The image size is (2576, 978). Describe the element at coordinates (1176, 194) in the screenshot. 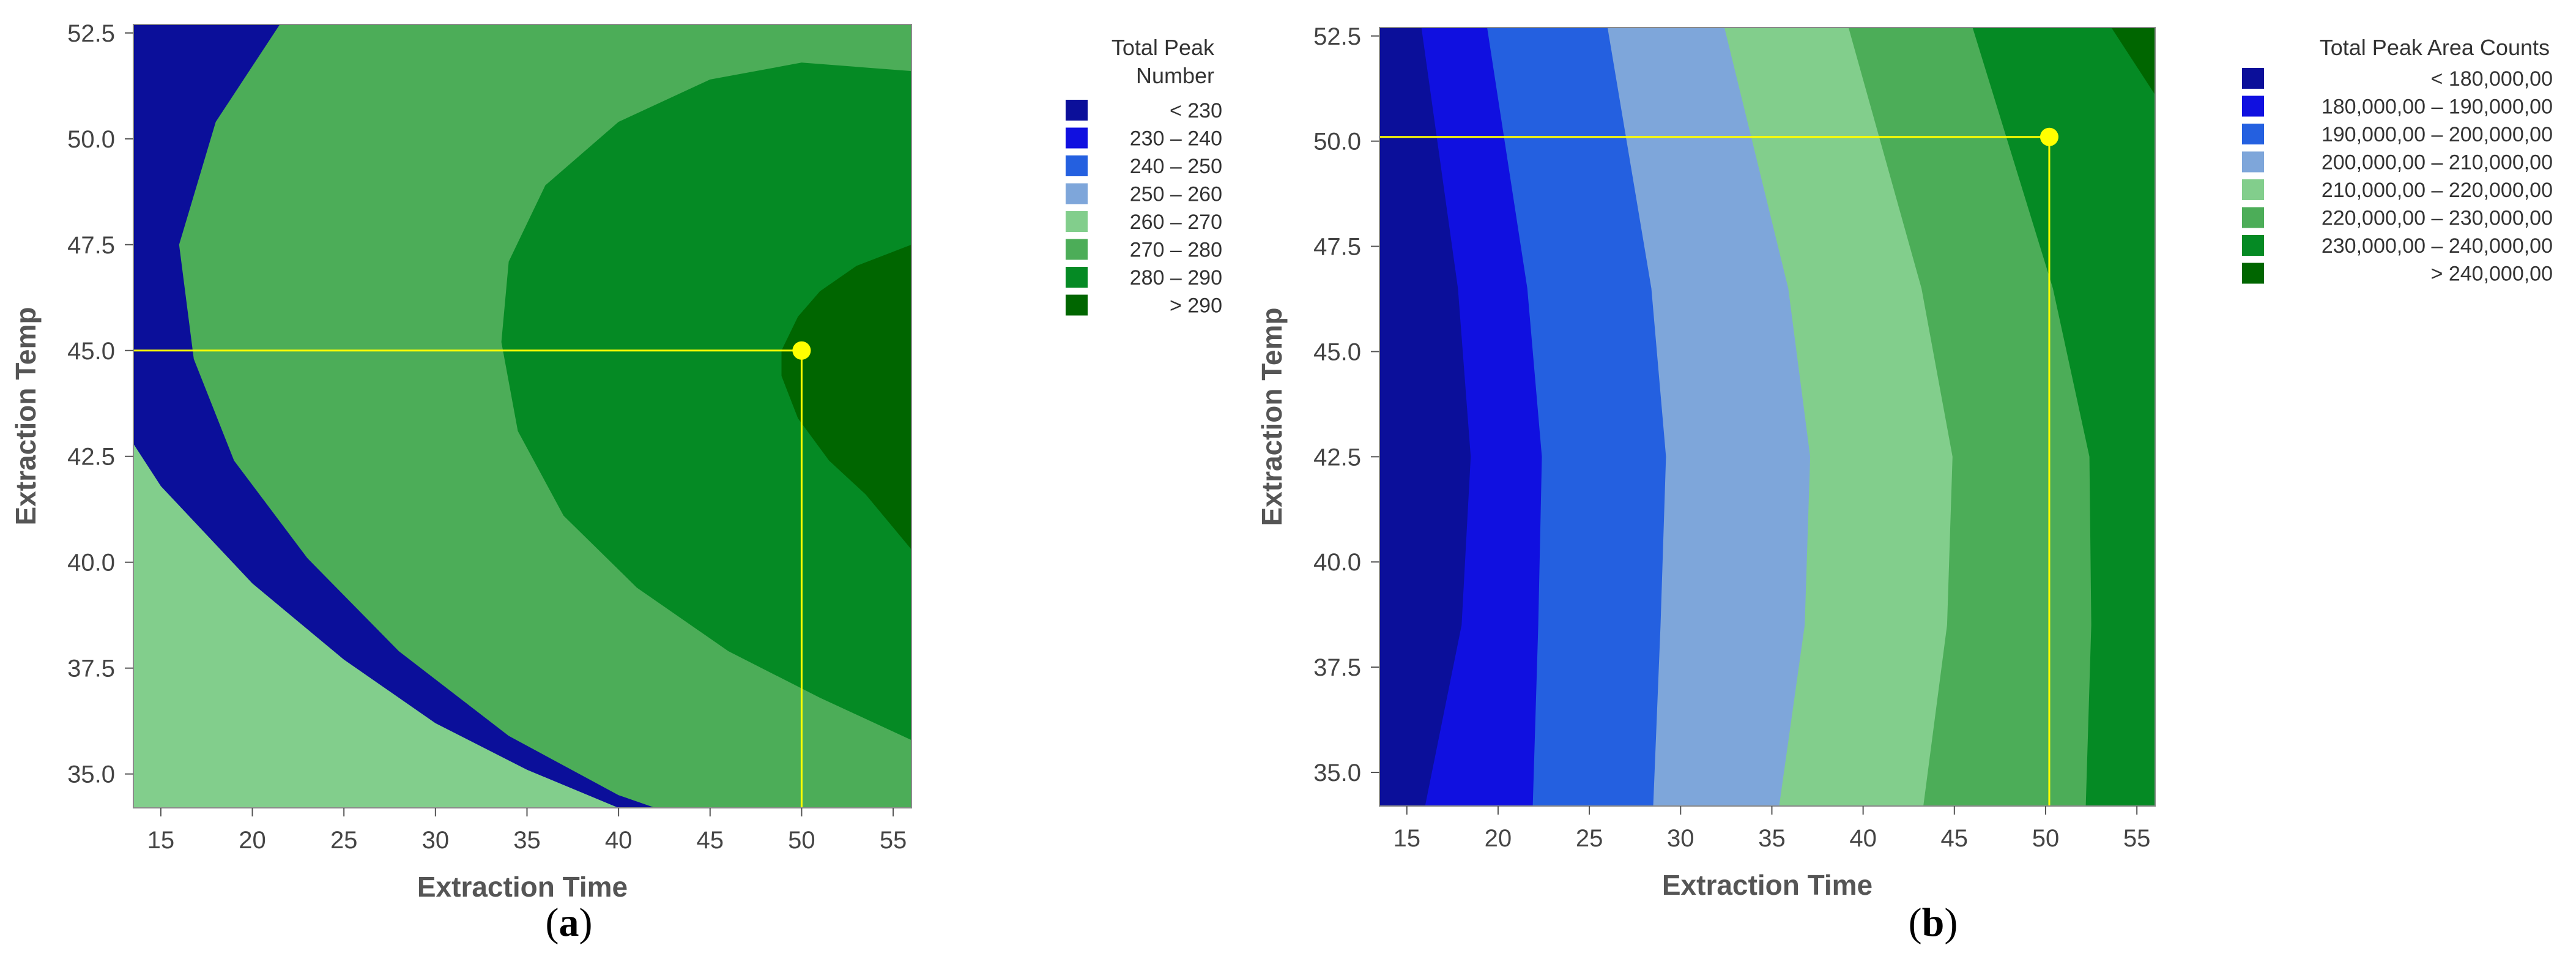

I see `legend-label-a: 250 – 260` at that location.